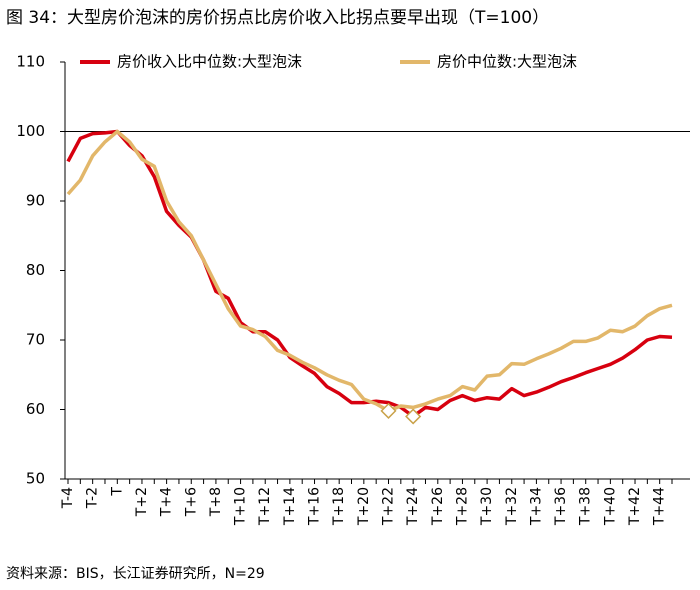 The width and height of the screenshot is (700, 590). What do you see at coordinates (35, 340) in the screenshot?
I see `y-tick-label: 70` at bounding box center [35, 340].